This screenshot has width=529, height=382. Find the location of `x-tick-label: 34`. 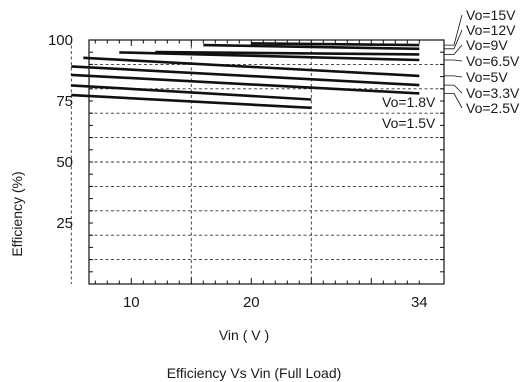

x-tick-label: 34 is located at coordinates (419, 302).